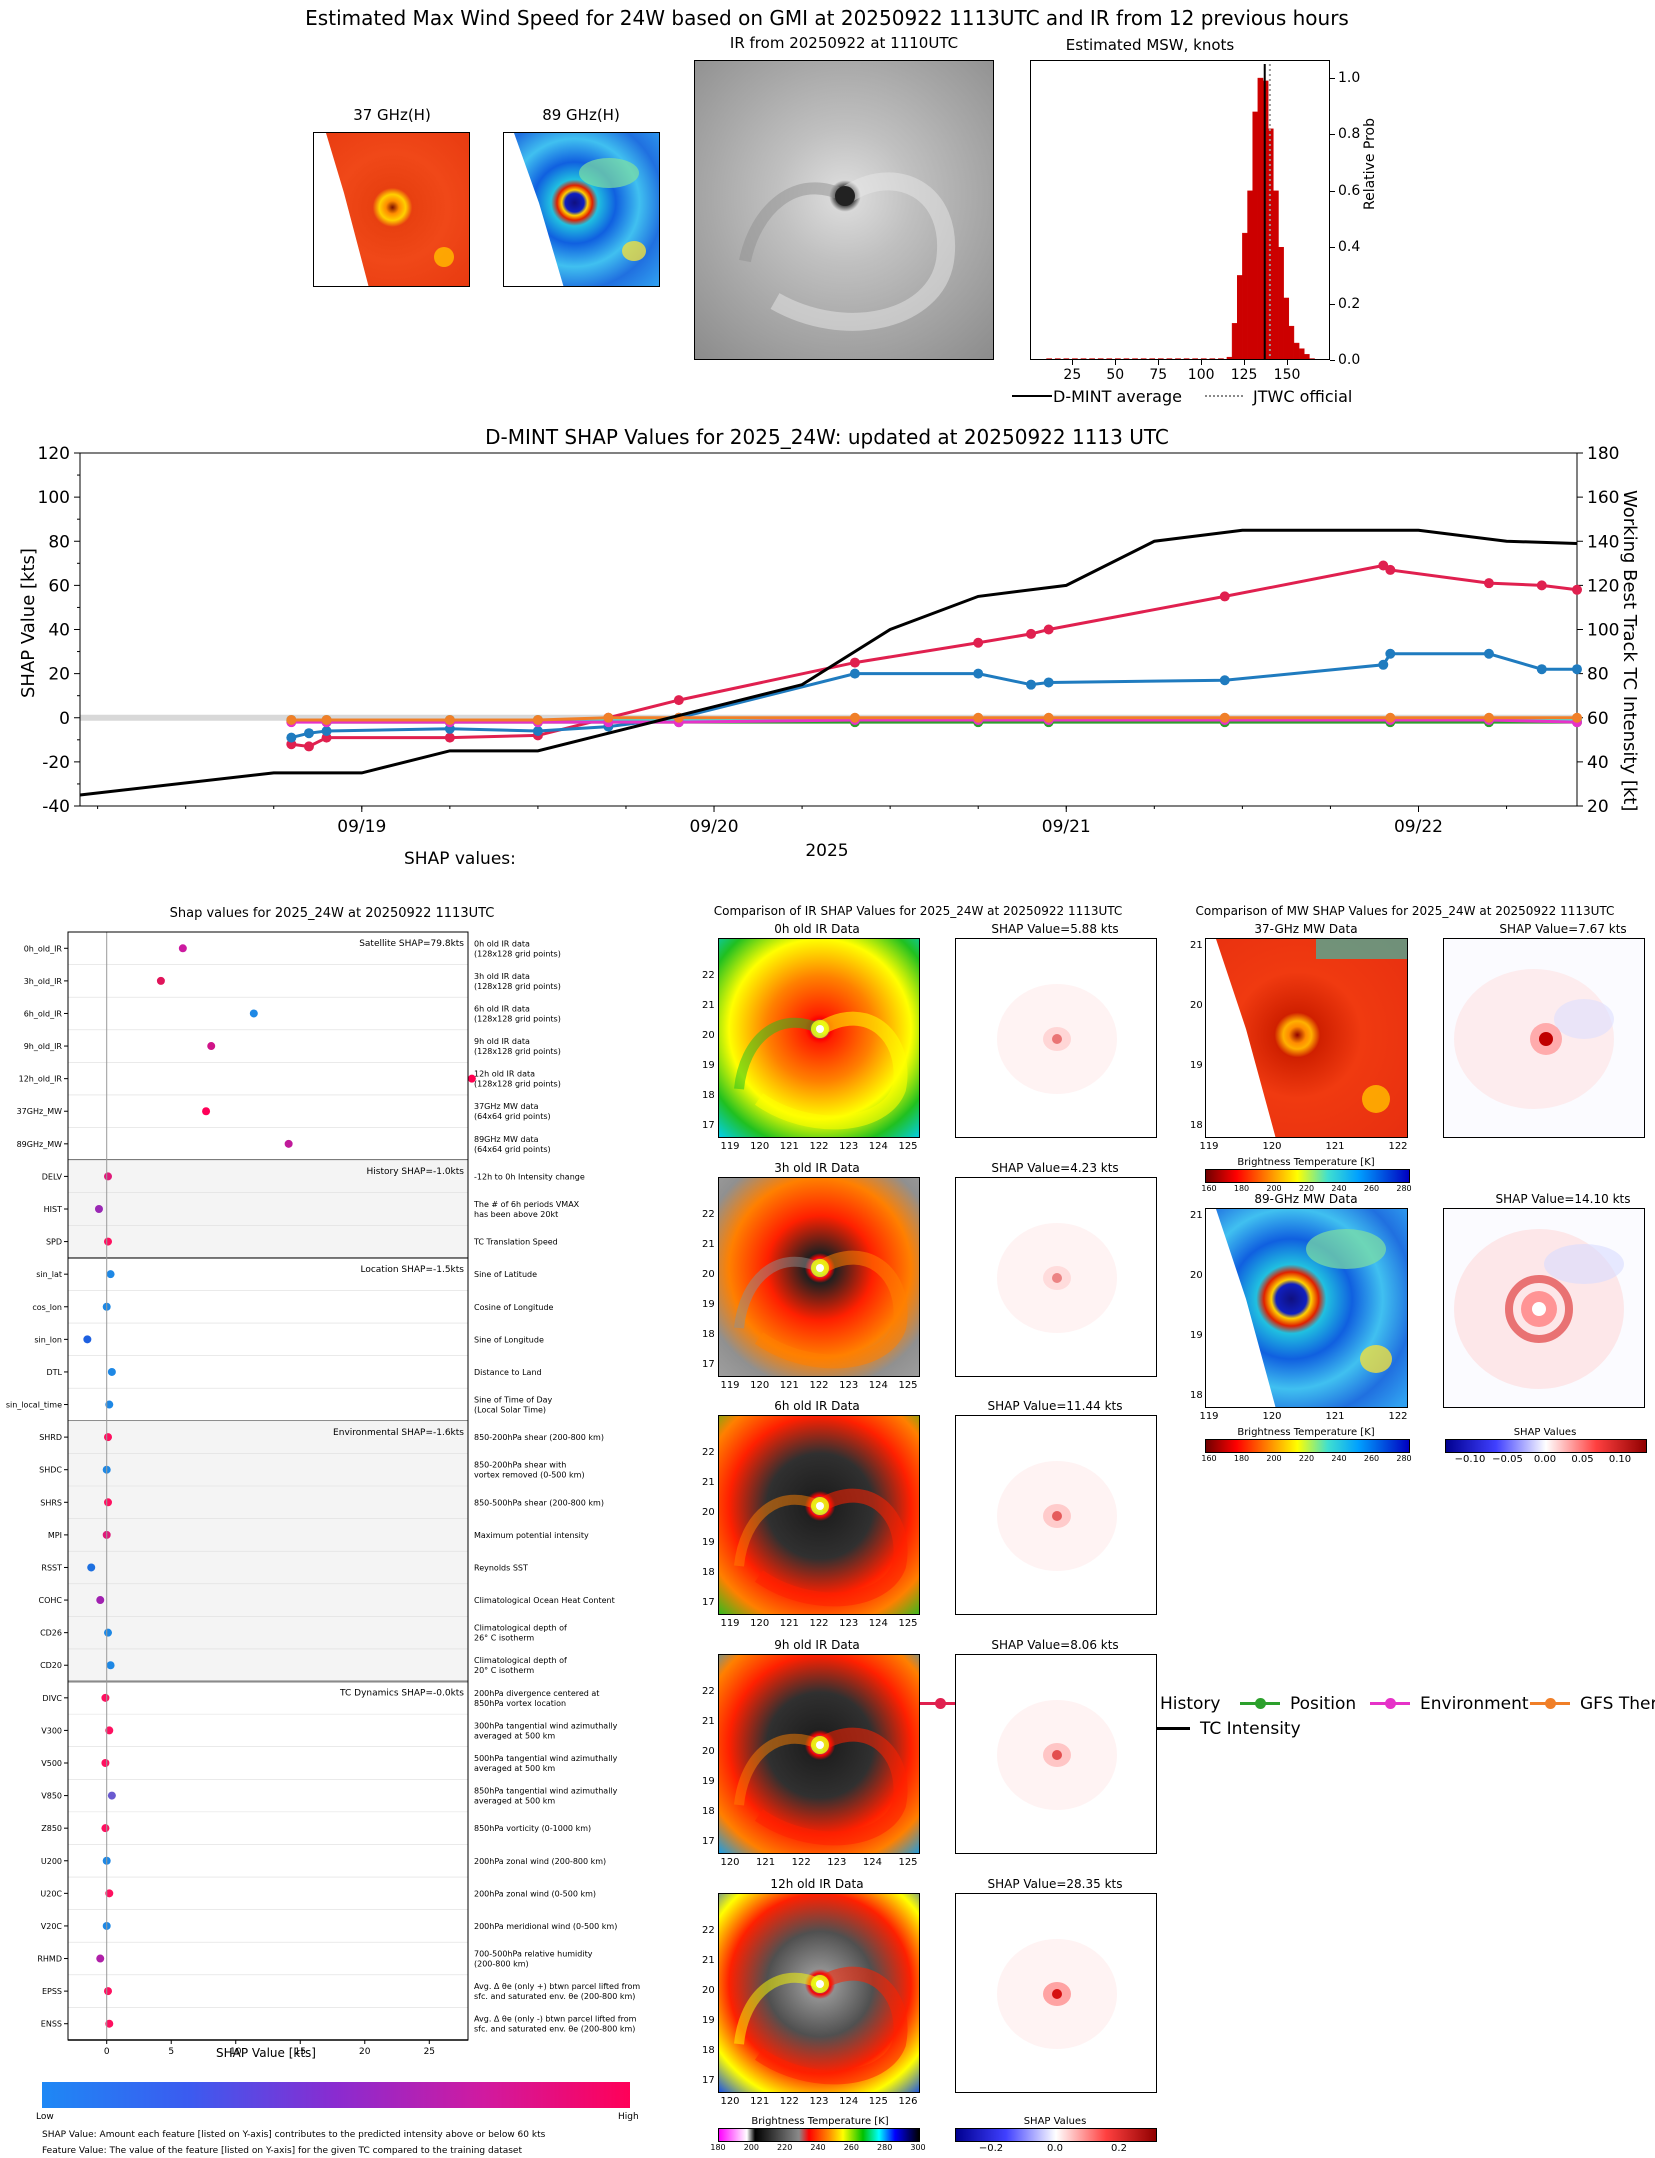 The width and height of the screenshot is (1655, 2158). I want to click on hist-xtick, so click(1202, 362).